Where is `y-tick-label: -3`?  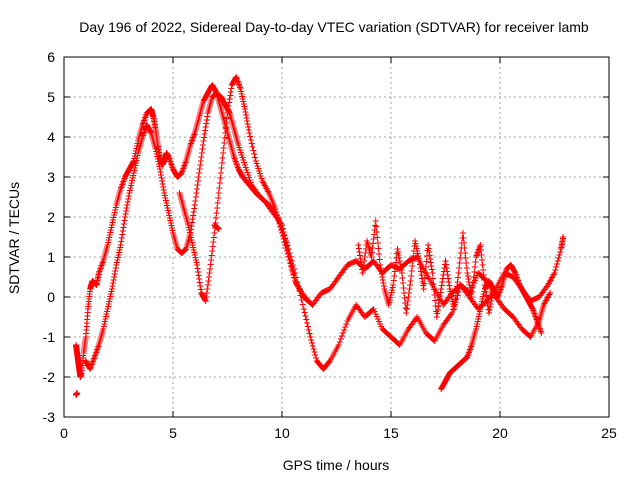 y-tick-label: -3 is located at coordinates (49, 417).